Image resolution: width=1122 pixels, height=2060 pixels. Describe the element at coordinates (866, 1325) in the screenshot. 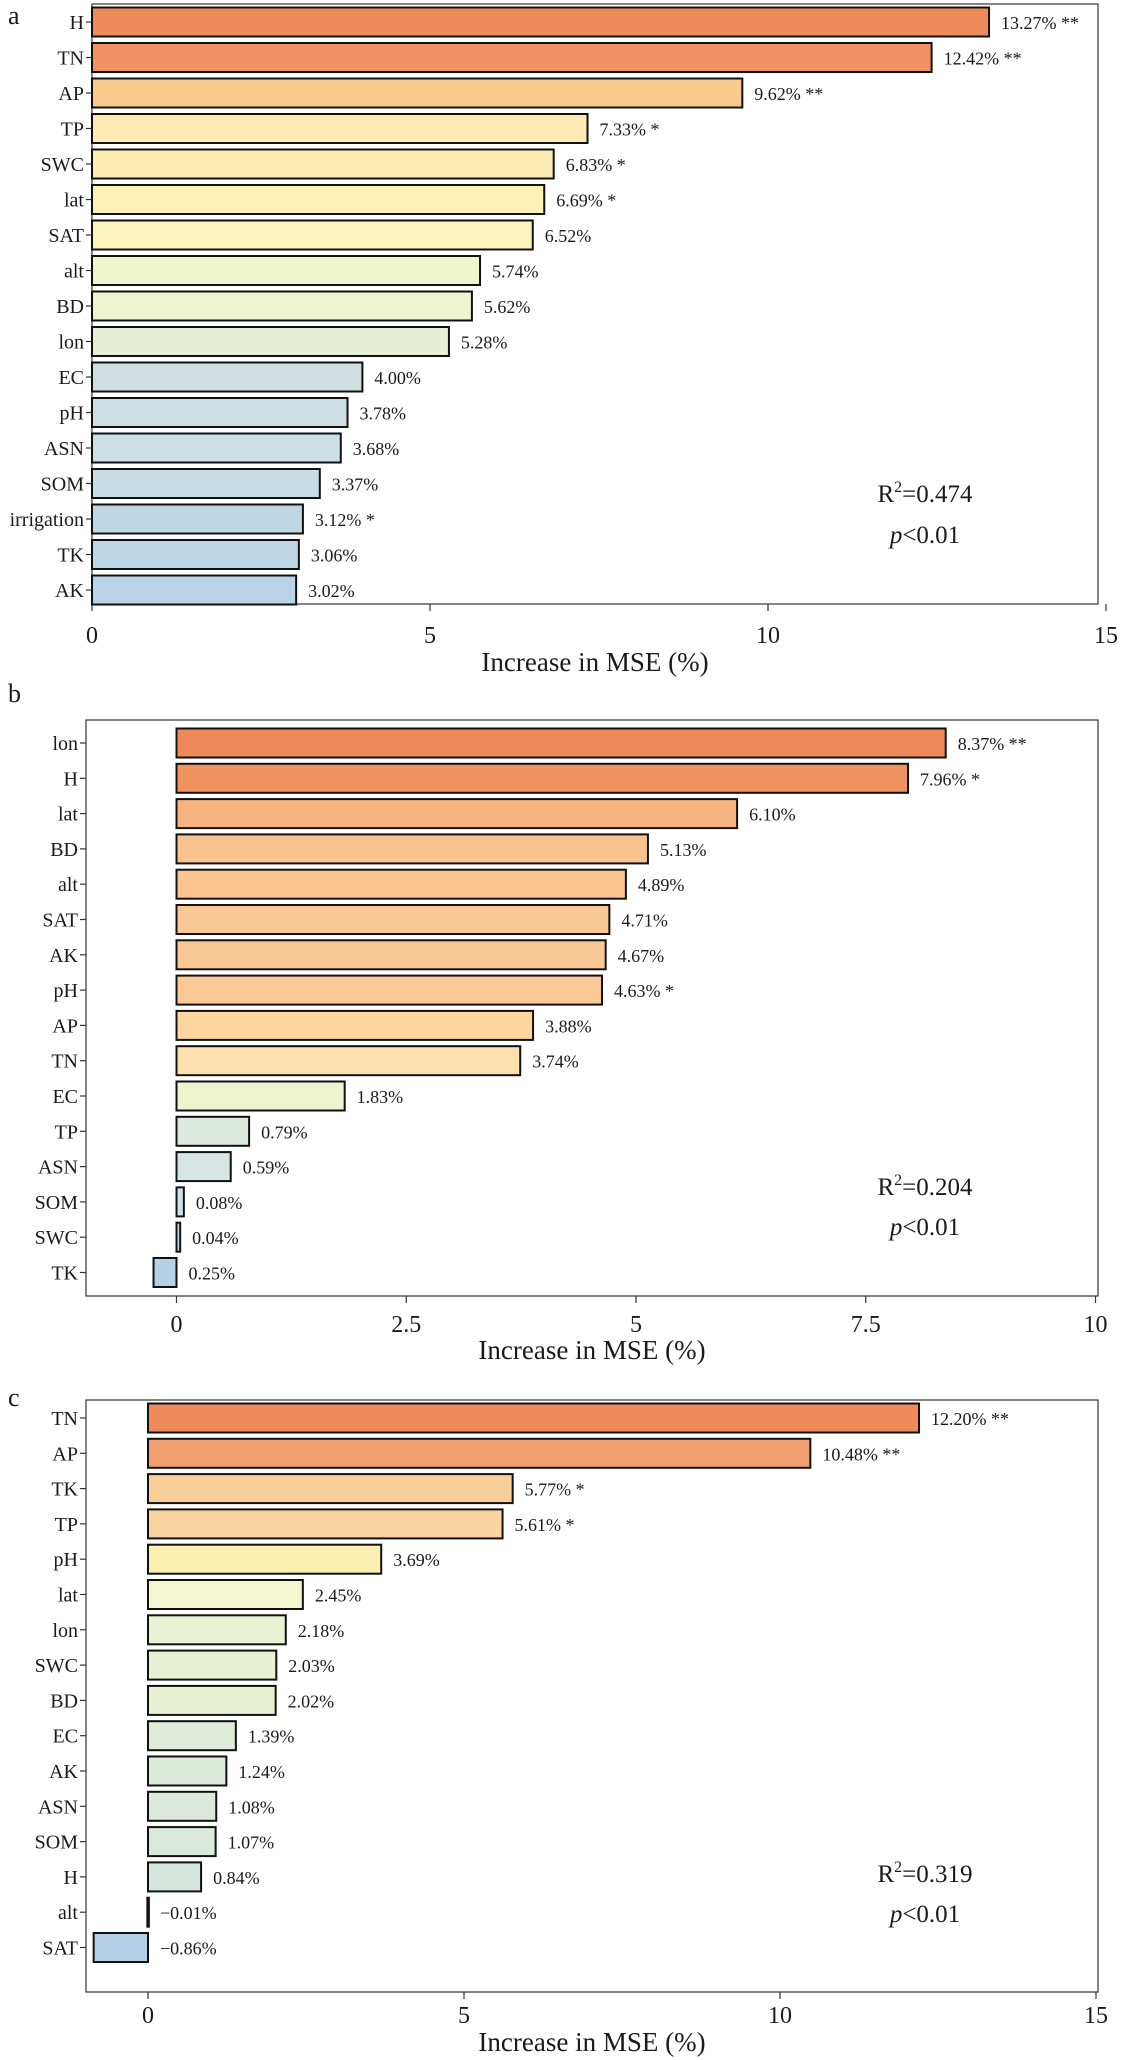

I see `x-tick-label: 7.5` at that location.